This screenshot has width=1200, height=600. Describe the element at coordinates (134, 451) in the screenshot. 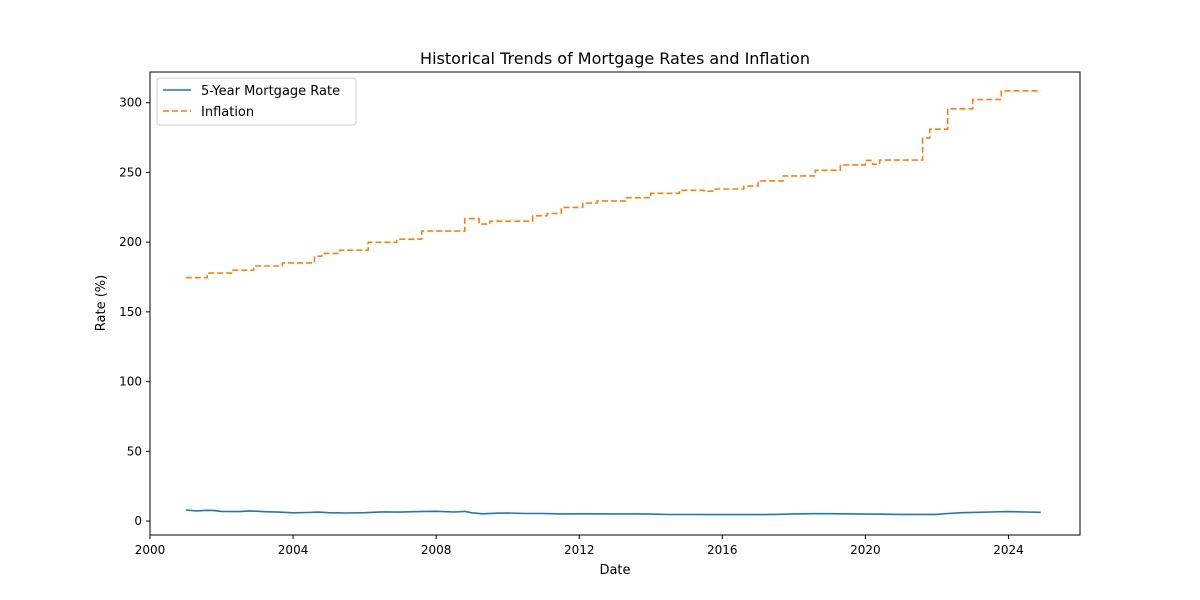

I see `y-tick-label: 50` at that location.